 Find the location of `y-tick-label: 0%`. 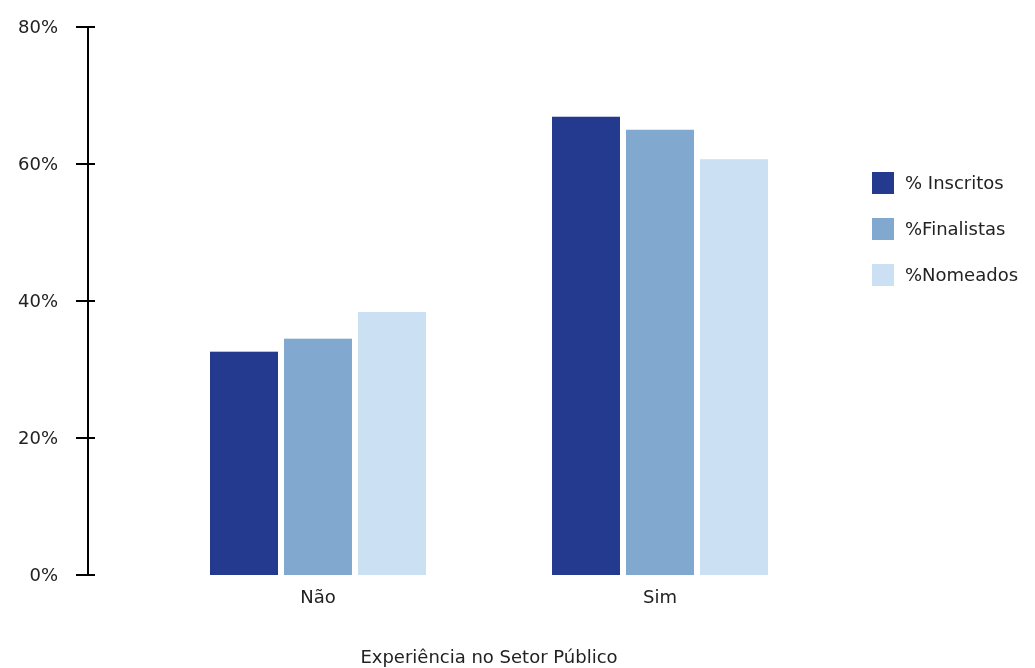

y-tick-label: 0% is located at coordinates (43, 575).